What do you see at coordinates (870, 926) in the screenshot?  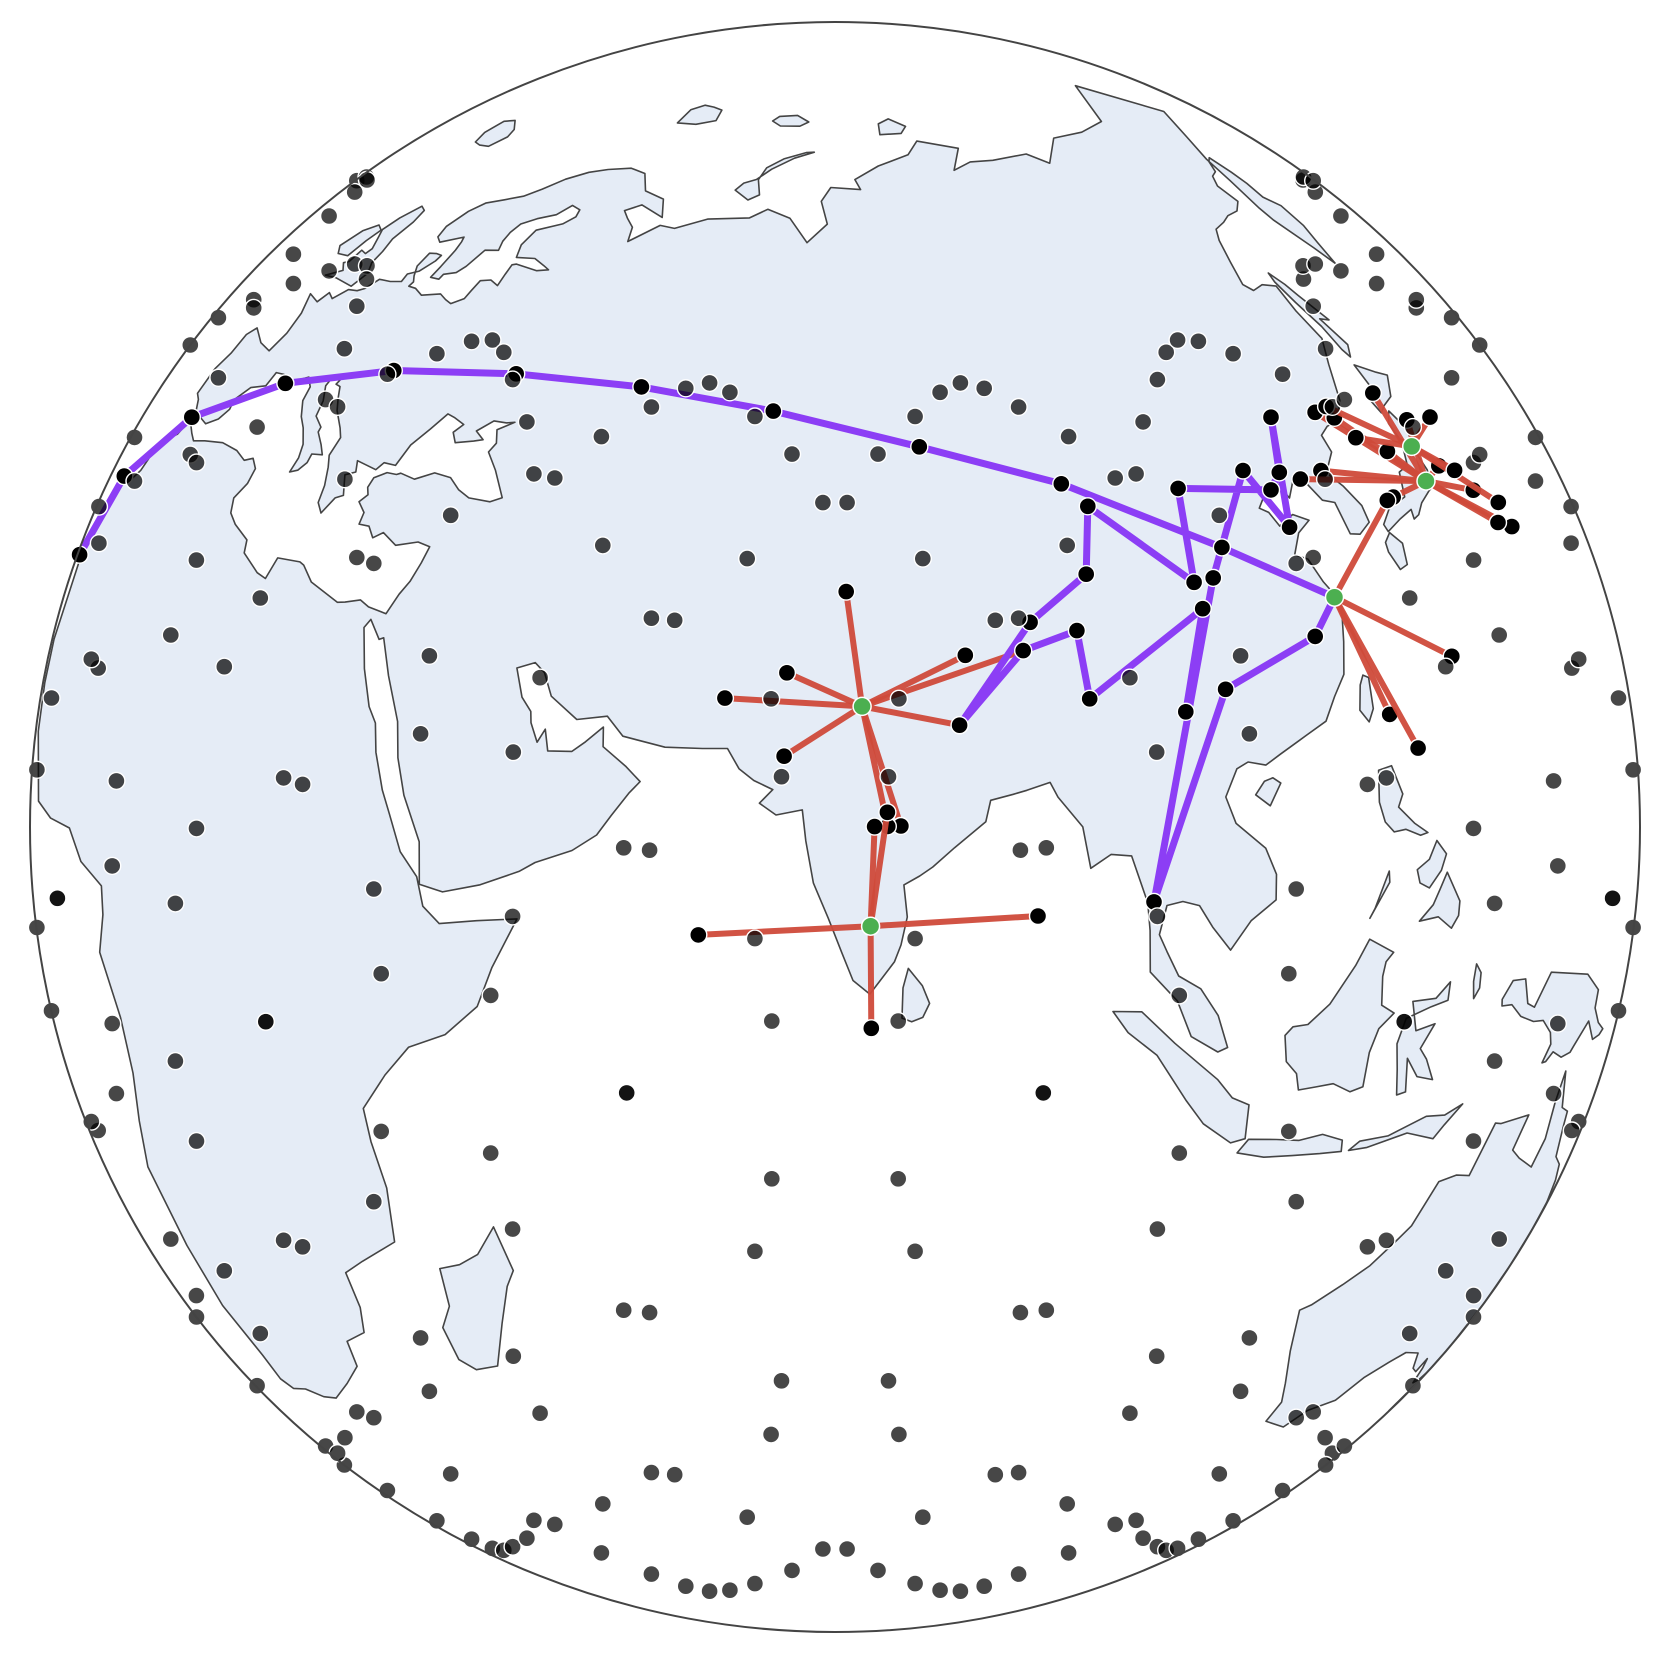 I see `gs-bangalore-marker` at bounding box center [870, 926].